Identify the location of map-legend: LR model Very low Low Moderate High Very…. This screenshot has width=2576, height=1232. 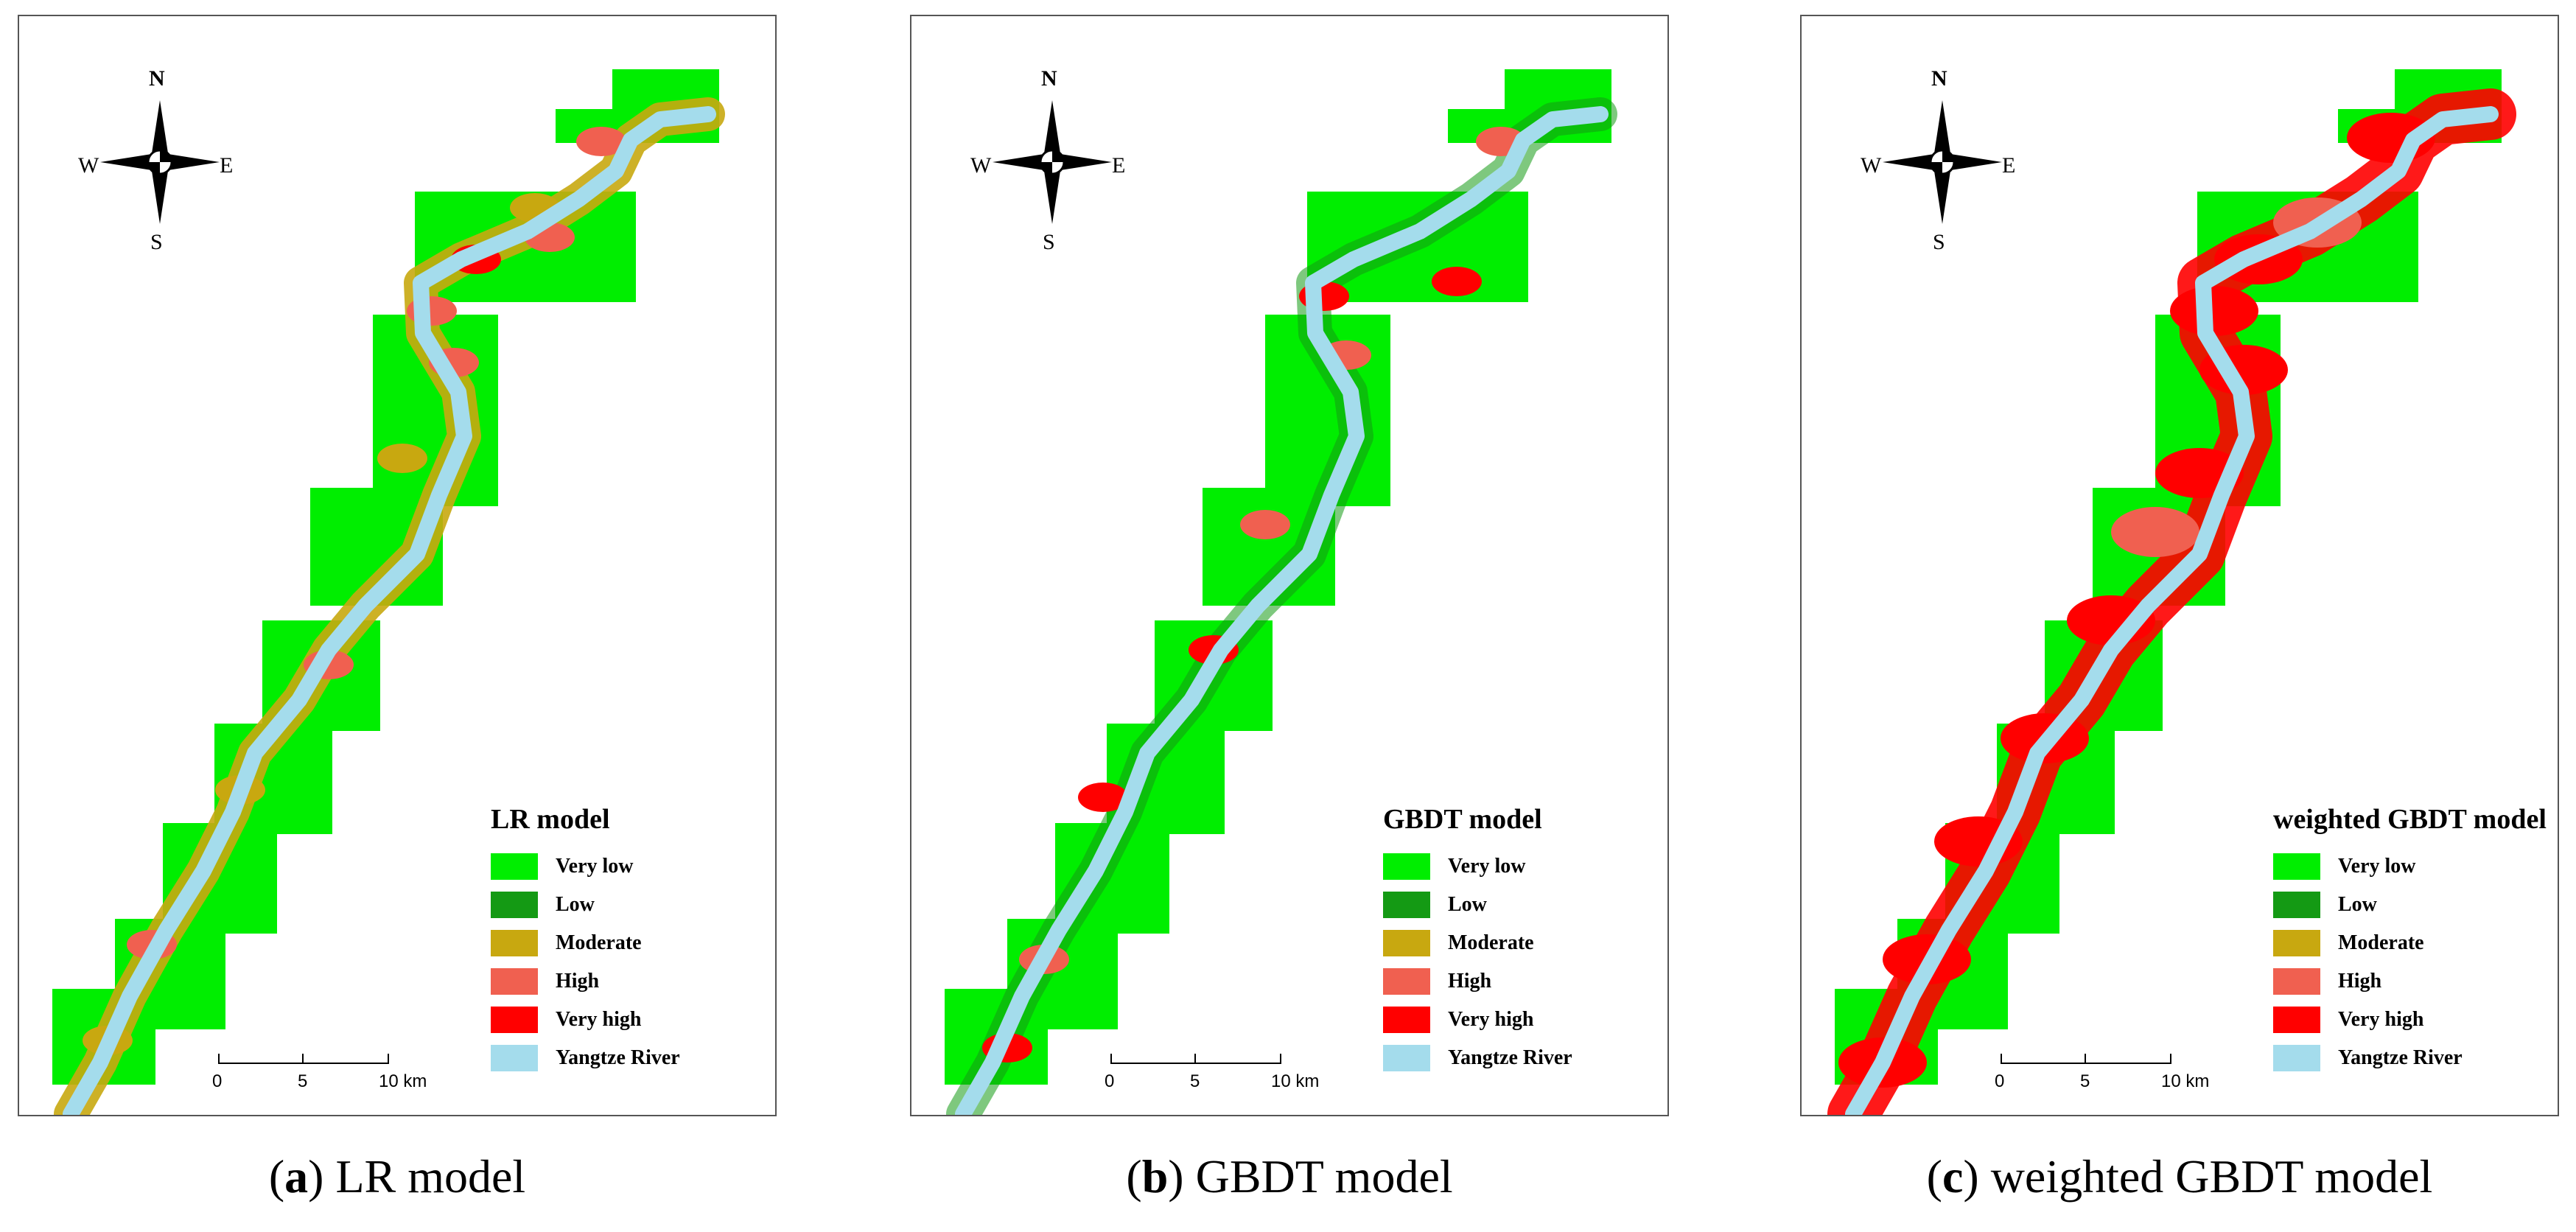
(631, 940).